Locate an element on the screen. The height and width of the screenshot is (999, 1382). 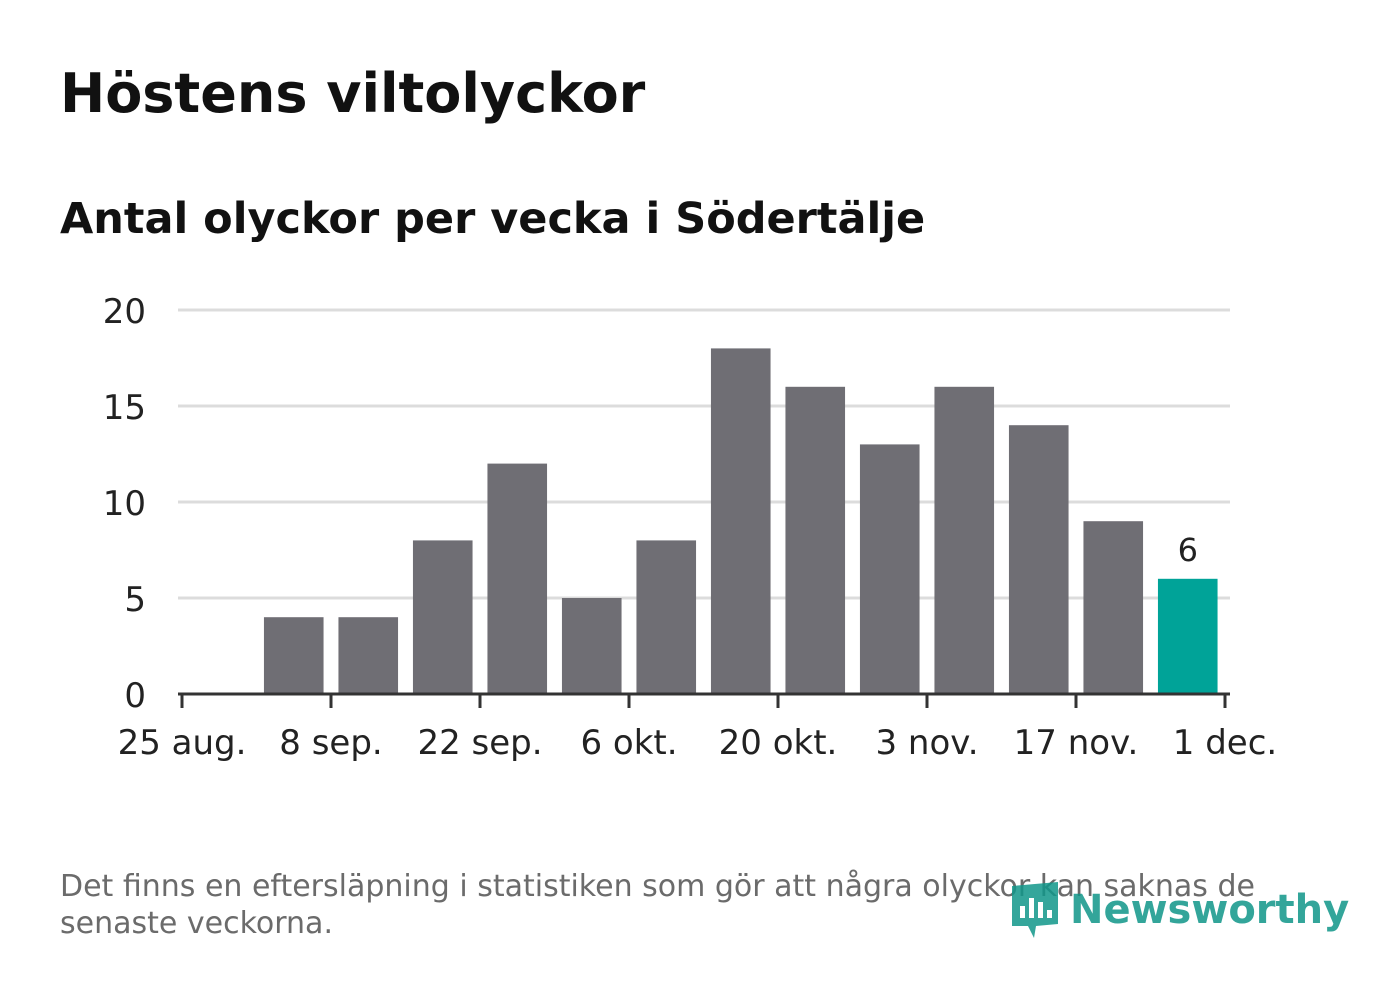
newsworthy-logo: Newsworthy is located at coordinates (1179, 910).